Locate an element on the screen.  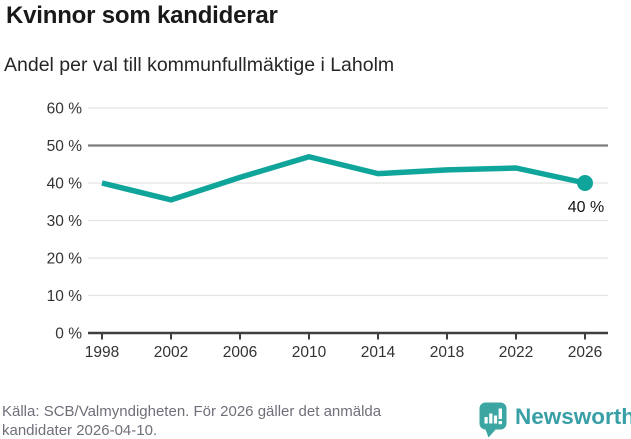
x-tick-label: 2006 is located at coordinates (240, 352).